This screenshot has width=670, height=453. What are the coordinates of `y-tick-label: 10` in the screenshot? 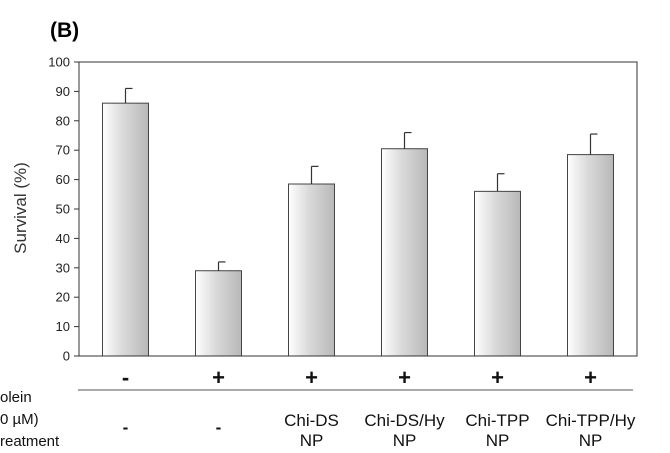 It's located at (63, 326).